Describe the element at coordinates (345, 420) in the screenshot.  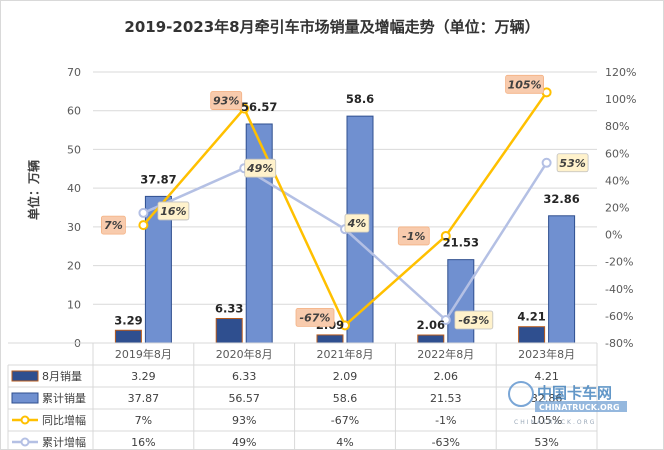
I see `table-cell: -67%` at that location.